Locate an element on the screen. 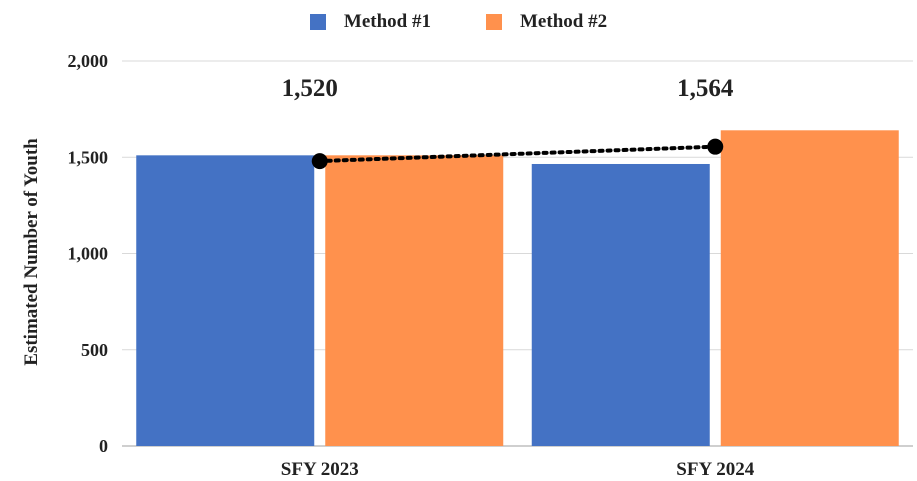 The width and height of the screenshot is (917, 481). x-tick-label: SFY 2024 is located at coordinates (715, 469).